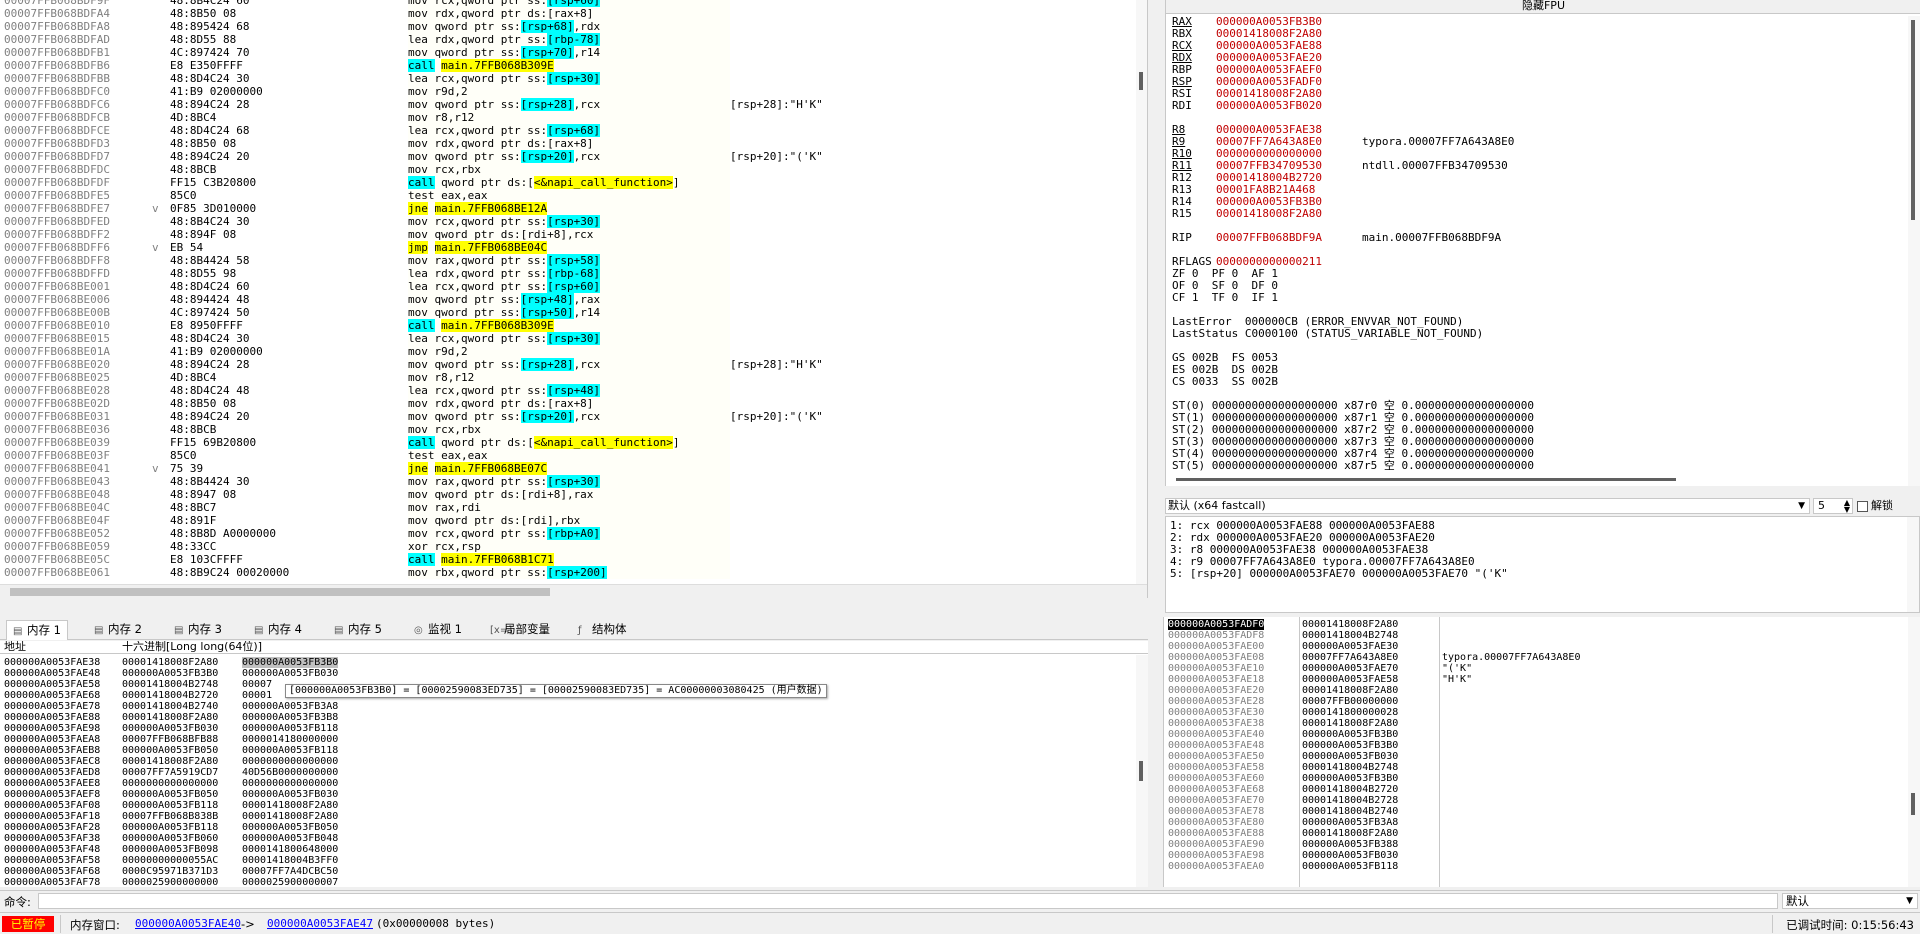 The width and height of the screenshot is (1920, 934). I want to click on register-row: RBP 000000A0053FAEF0, so click(1267, 70).